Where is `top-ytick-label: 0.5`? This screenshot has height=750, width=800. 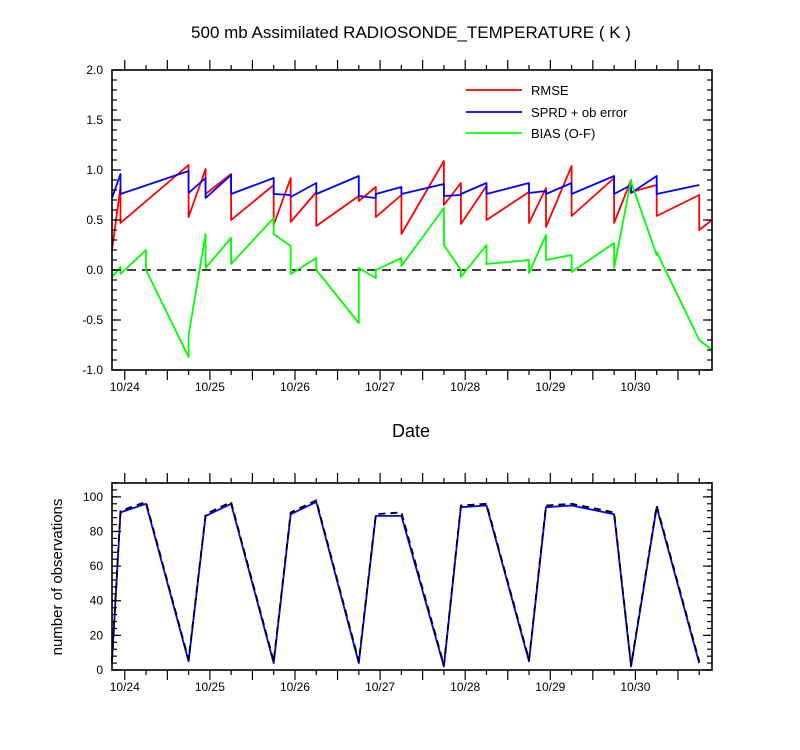
top-ytick-label: 0.5 is located at coordinates (94, 220).